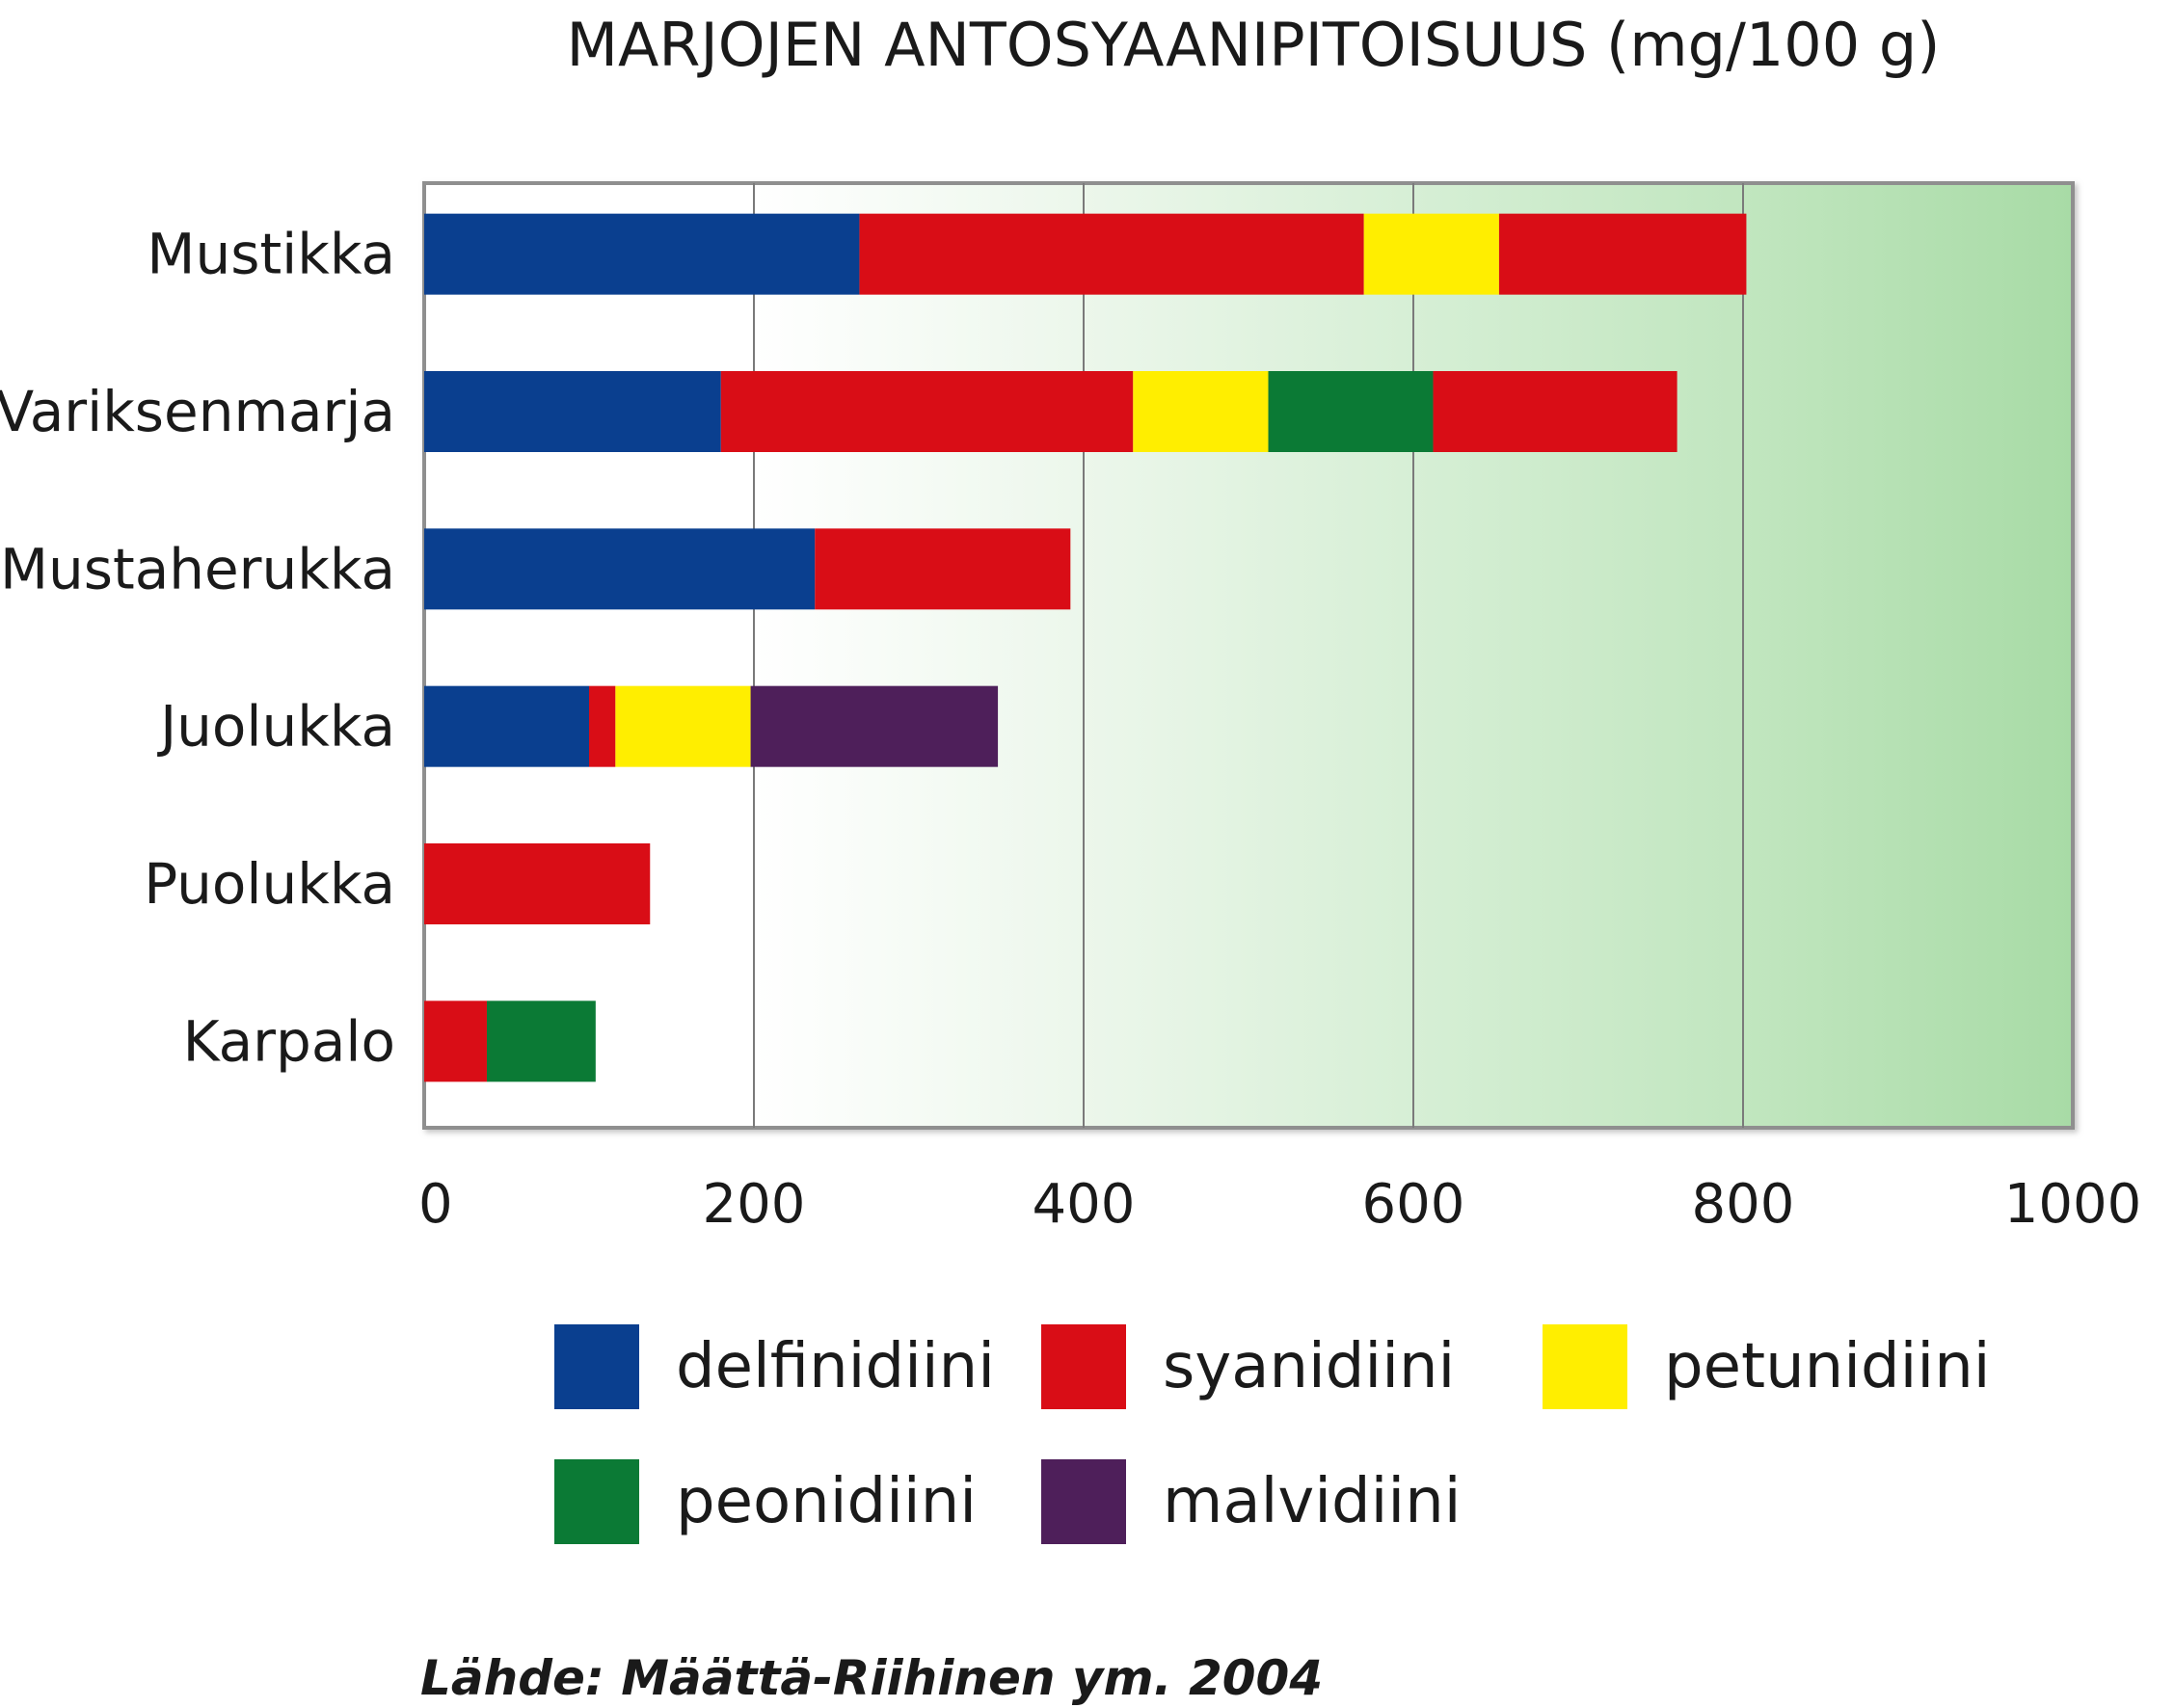  Describe the element at coordinates (435, 1204) in the screenshot. I see `x-tick-label-0: 0` at that location.